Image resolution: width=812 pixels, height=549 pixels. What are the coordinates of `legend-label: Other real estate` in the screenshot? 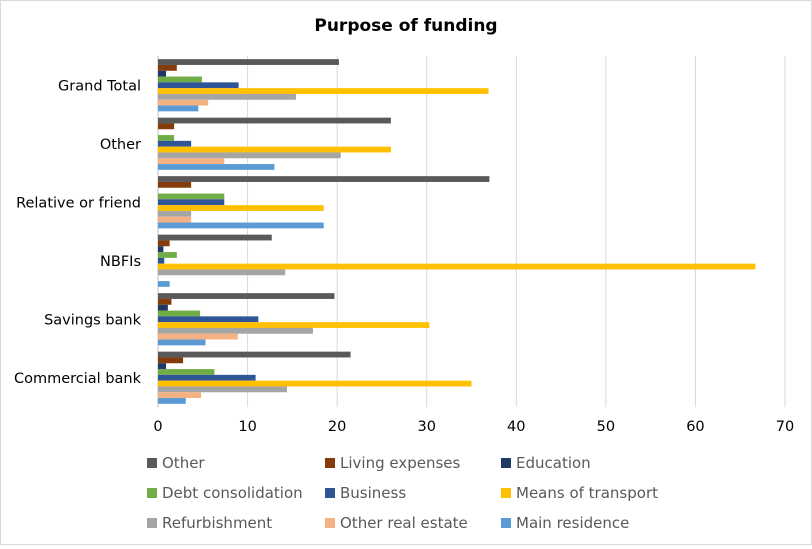 It's located at (404, 523).